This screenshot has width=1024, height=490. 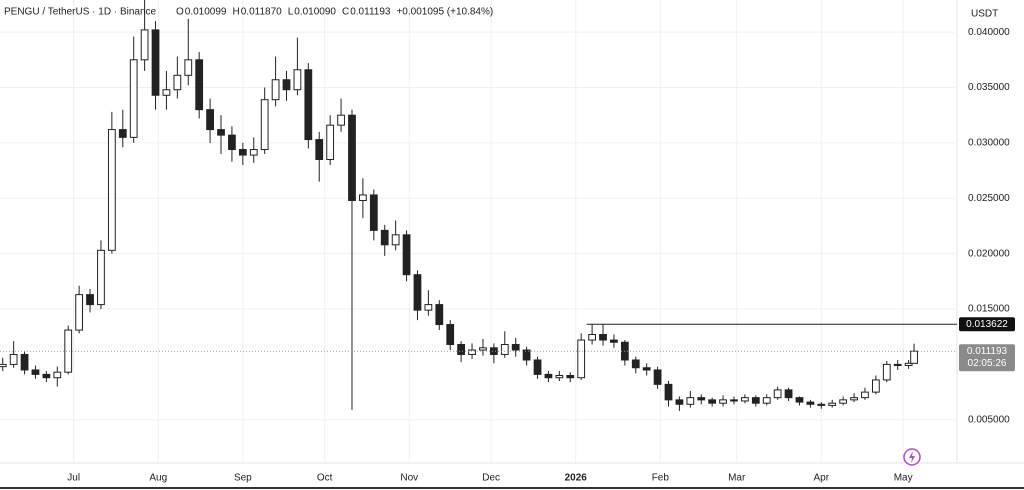 What do you see at coordinates (989, 143) in the screenshot?
I see `y-tick-label: 0.030000` at bounding box center [989, 143].